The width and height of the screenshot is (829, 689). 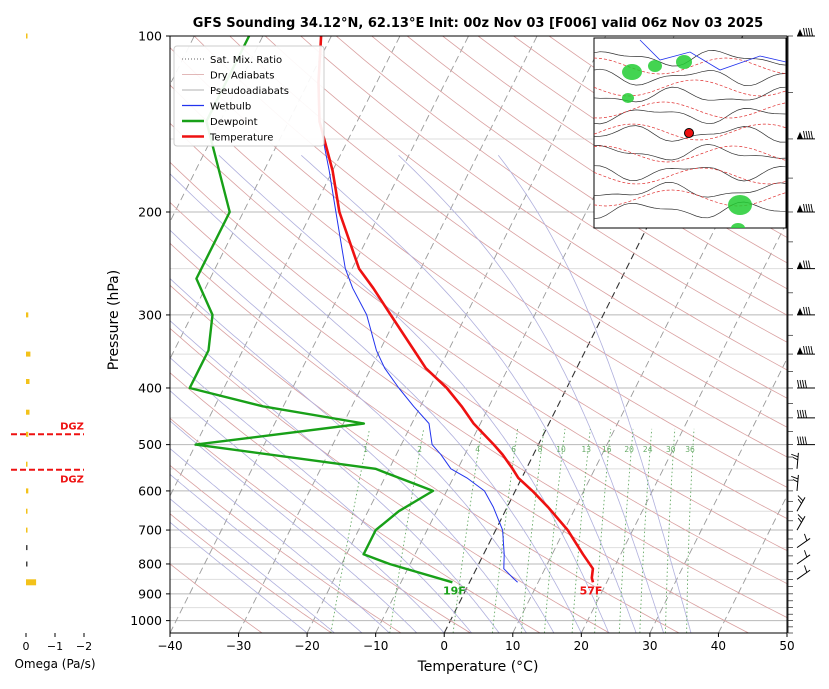 What do you see at coordinates (114, 320) in the screenshot?
I see `y-axis-label: Pressure (hPa)` at bounding box center [114, 320].